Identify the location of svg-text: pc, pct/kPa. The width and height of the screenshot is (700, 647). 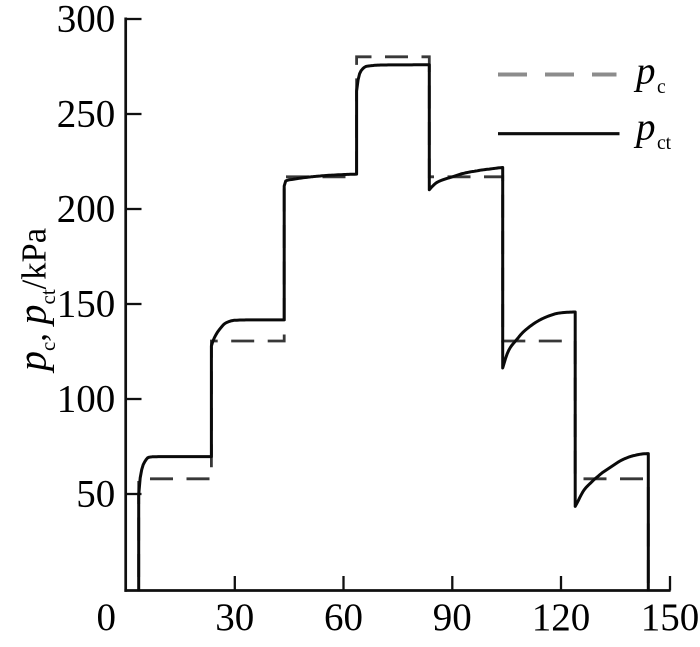
(35, 301).